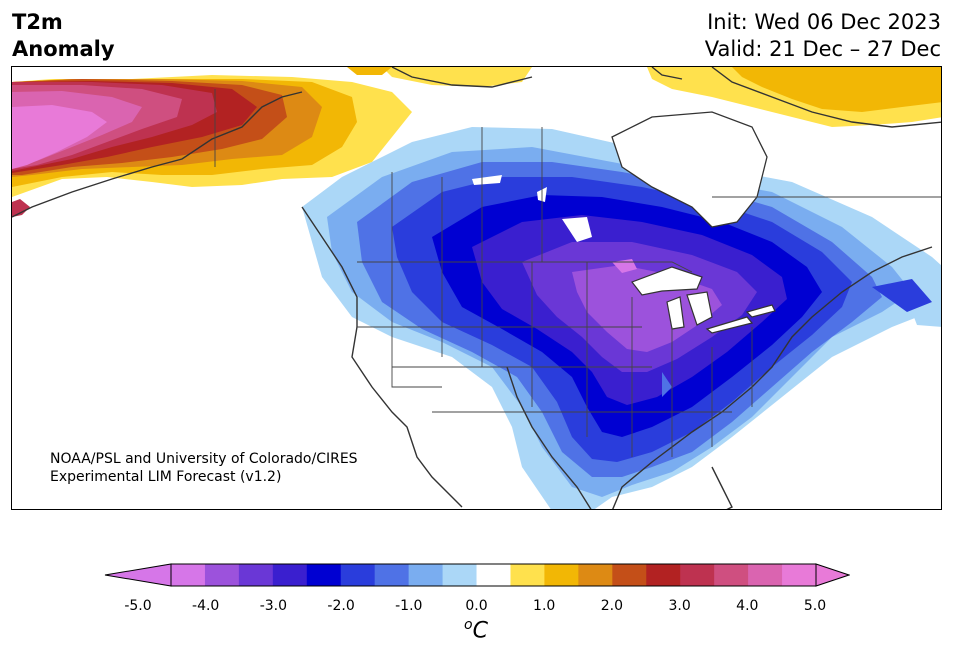  I want to click on colorbar-tick-label: 5.0, so click(815, 606).